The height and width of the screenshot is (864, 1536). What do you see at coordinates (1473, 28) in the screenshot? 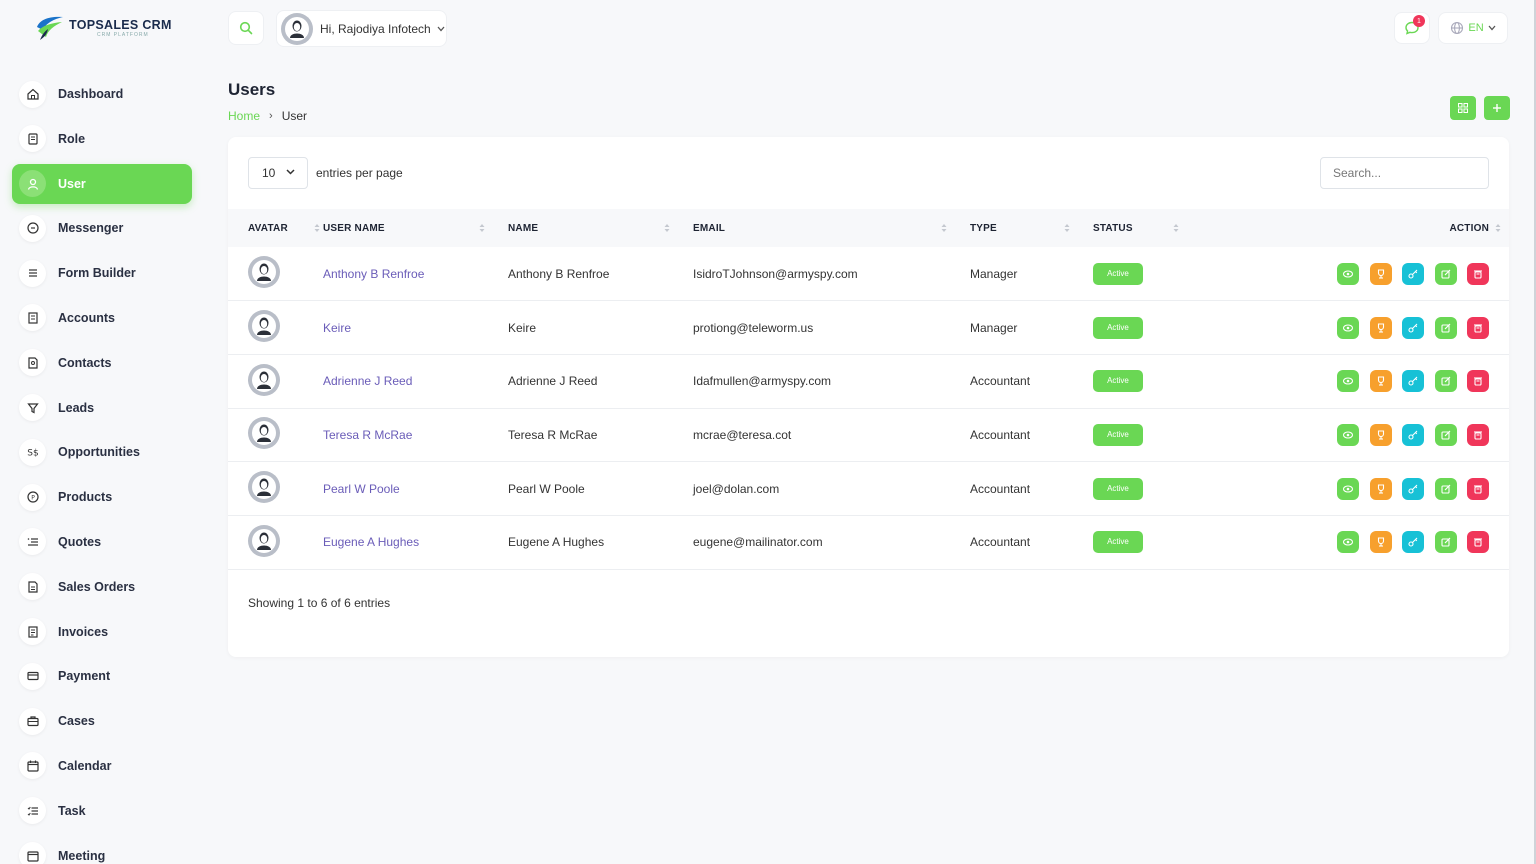
I see `language-selector: EN` at bounding box center [1473, 28].